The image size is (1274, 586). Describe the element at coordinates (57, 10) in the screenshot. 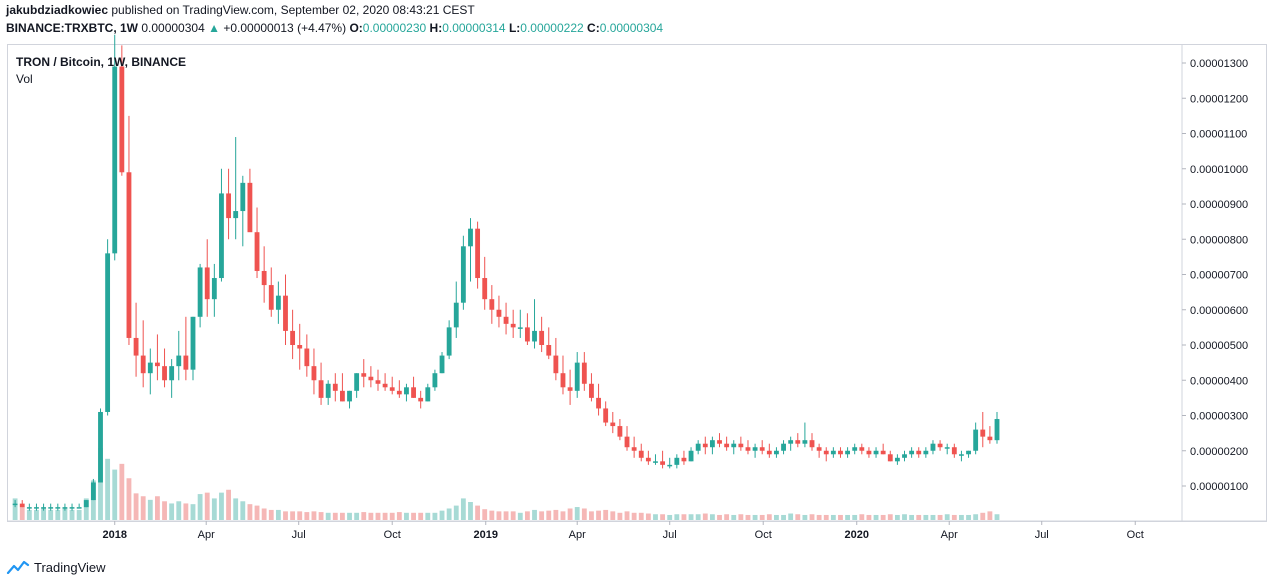

I see `author-name: jakubdziadkowiec` at that location.